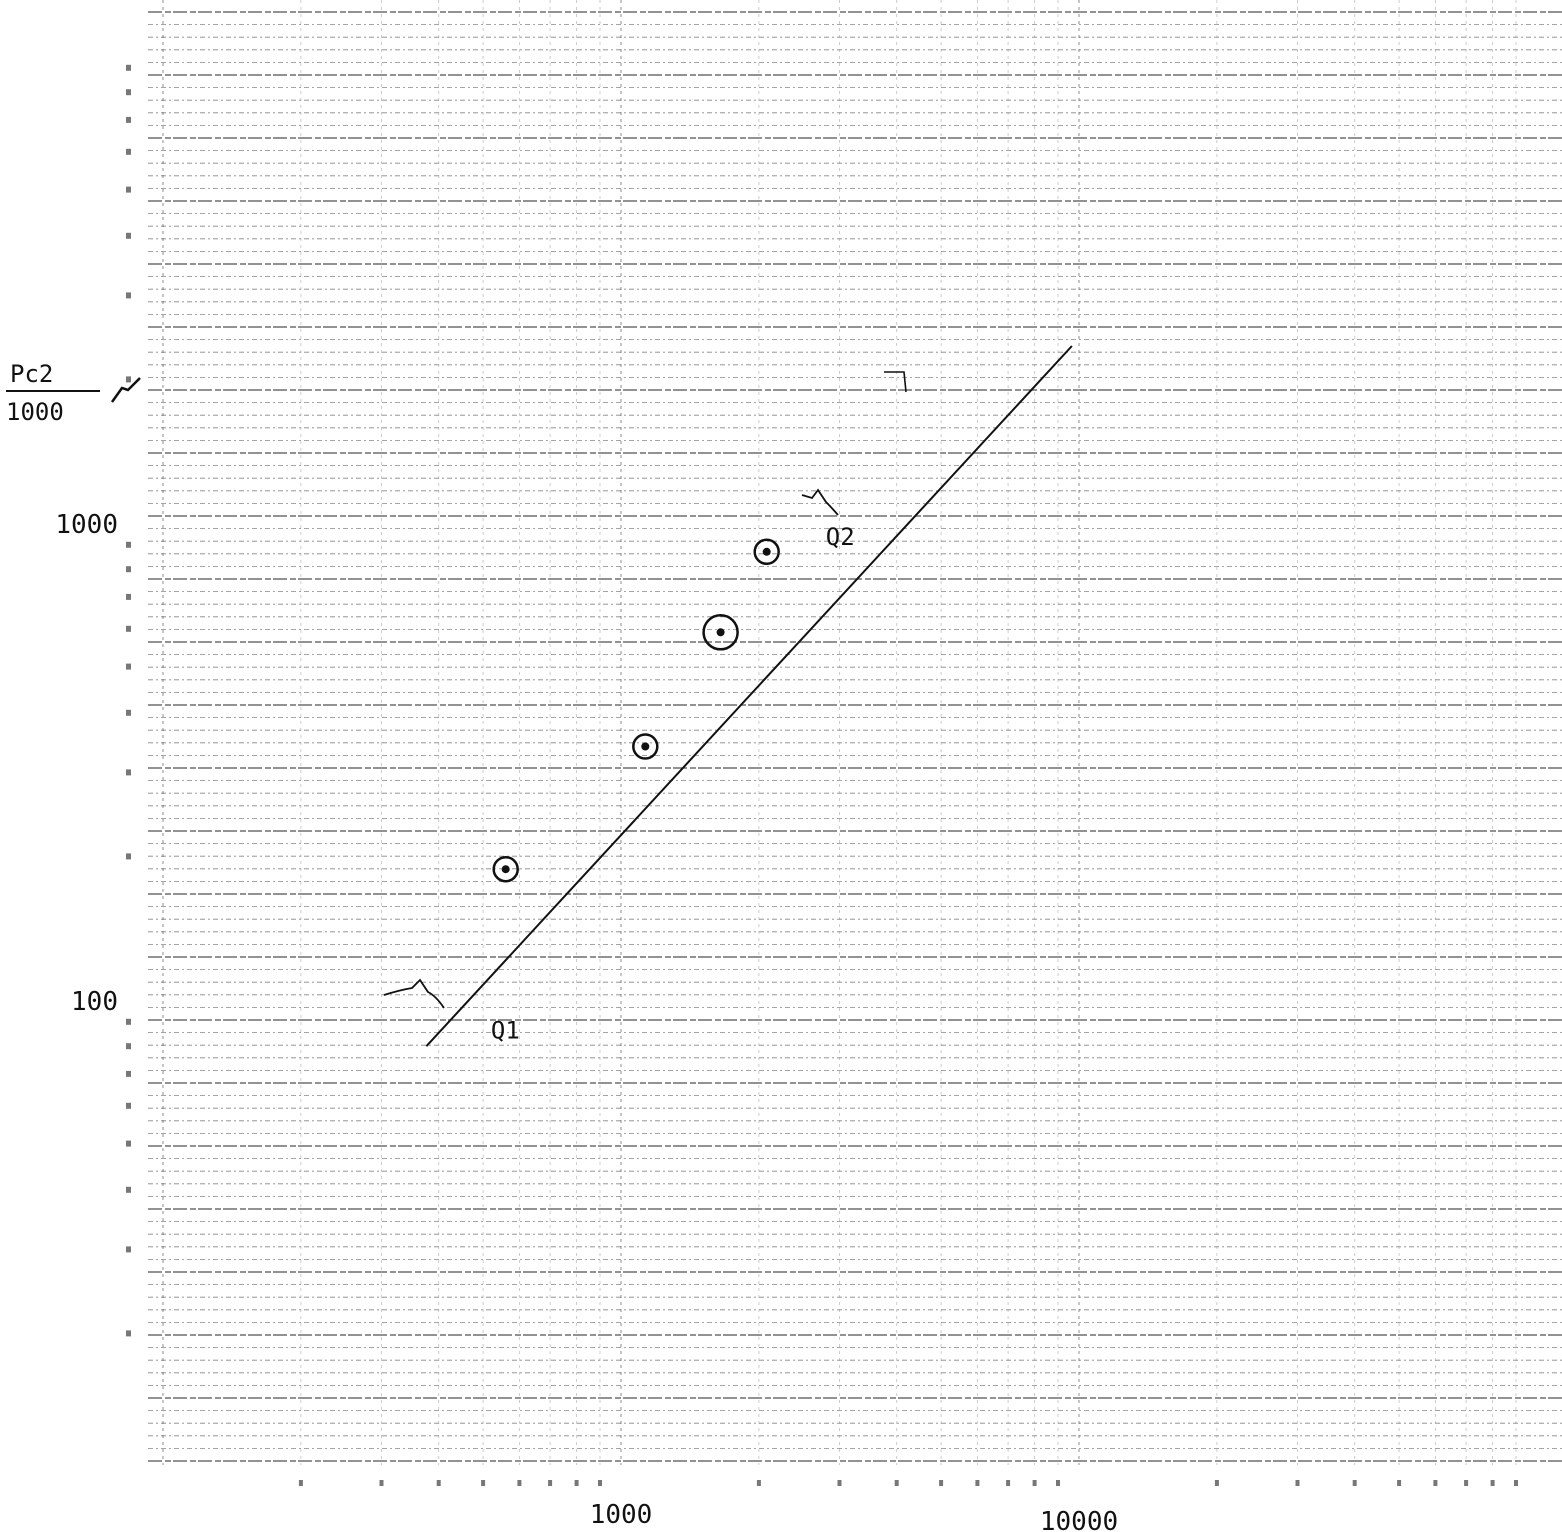  I want to click on y-tick-label: 1000, so click(86, 525).